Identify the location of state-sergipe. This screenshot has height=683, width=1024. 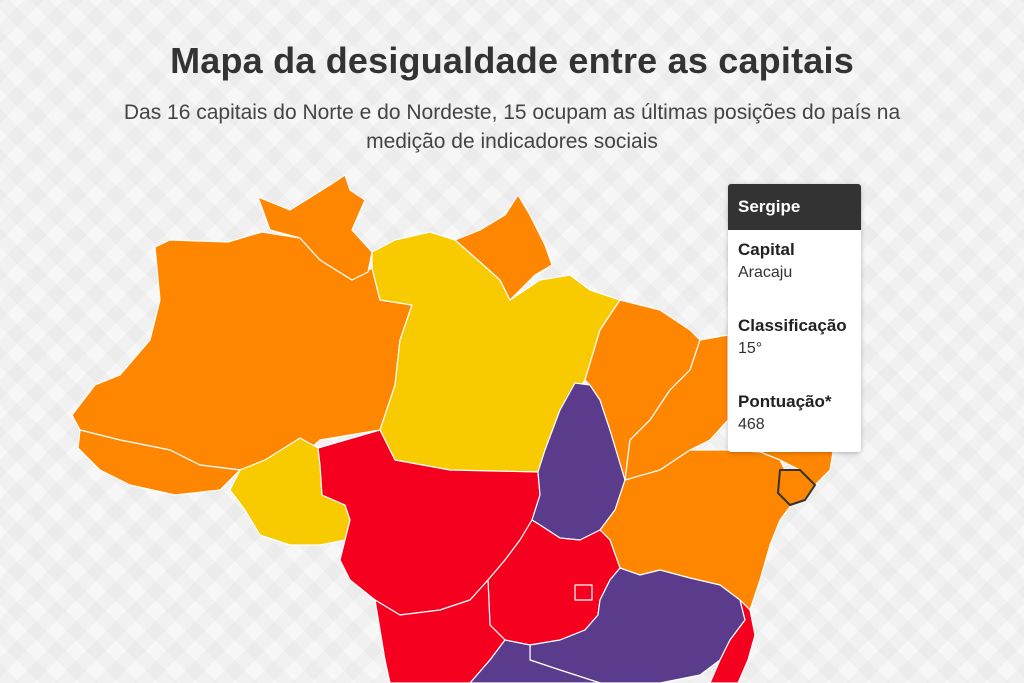
(796, 487).